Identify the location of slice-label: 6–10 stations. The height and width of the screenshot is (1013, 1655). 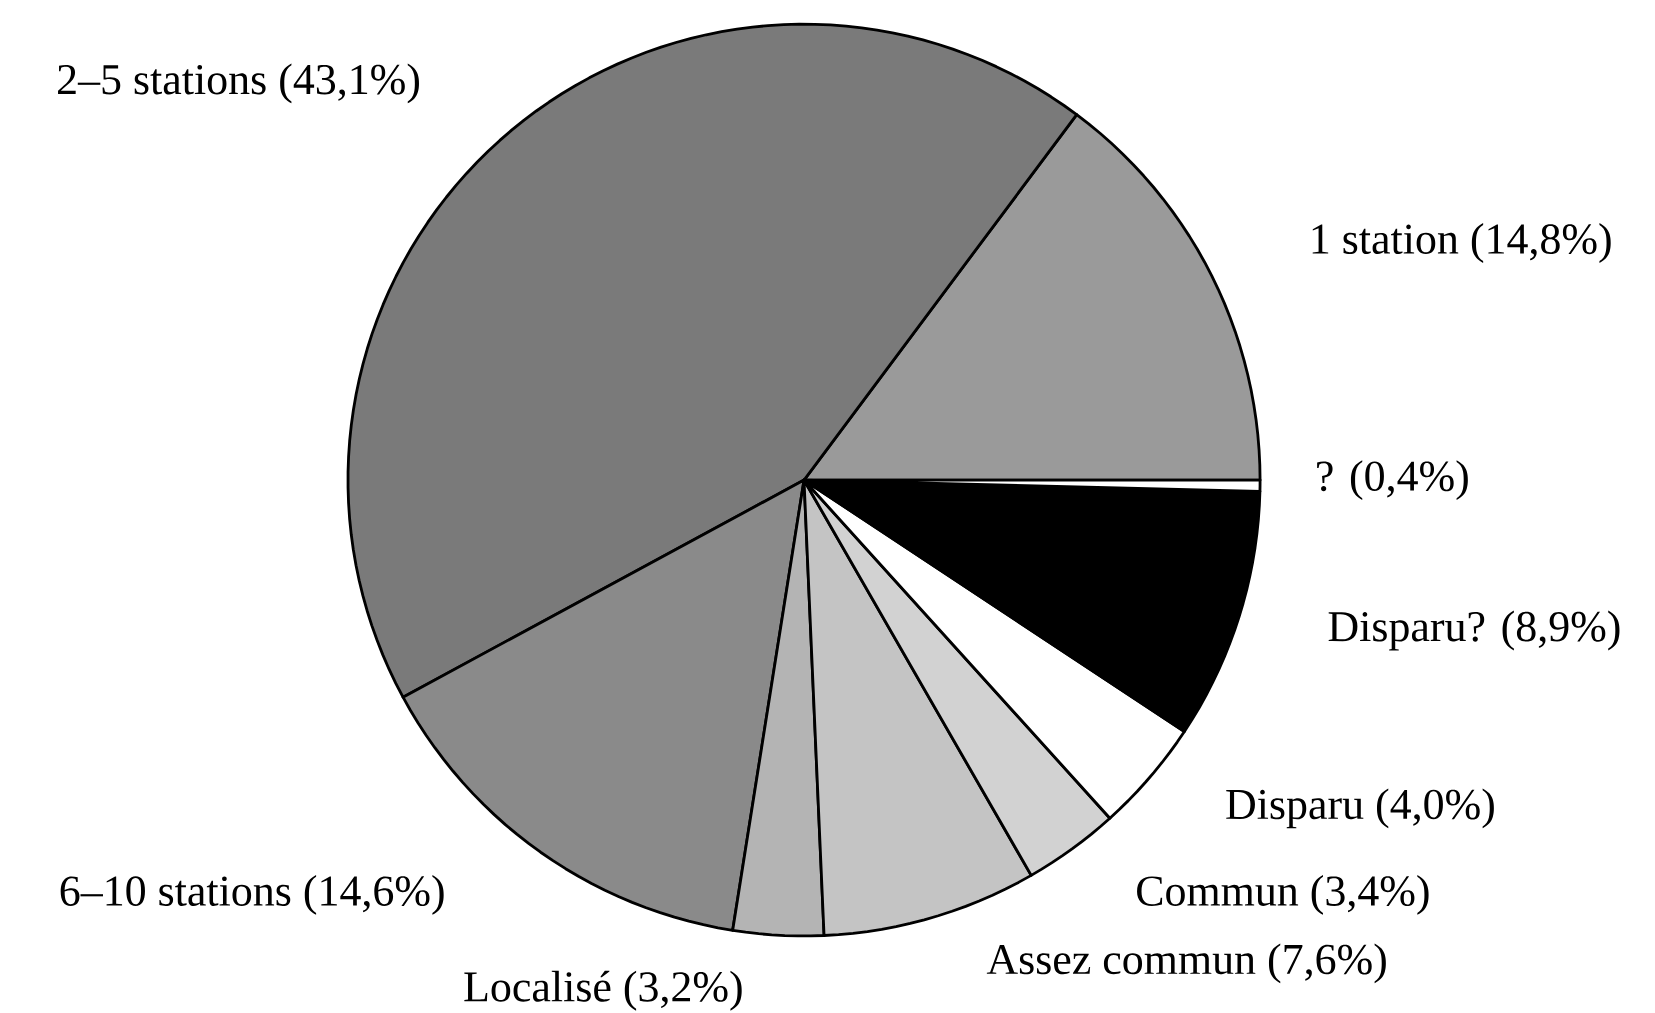
(175, 891).